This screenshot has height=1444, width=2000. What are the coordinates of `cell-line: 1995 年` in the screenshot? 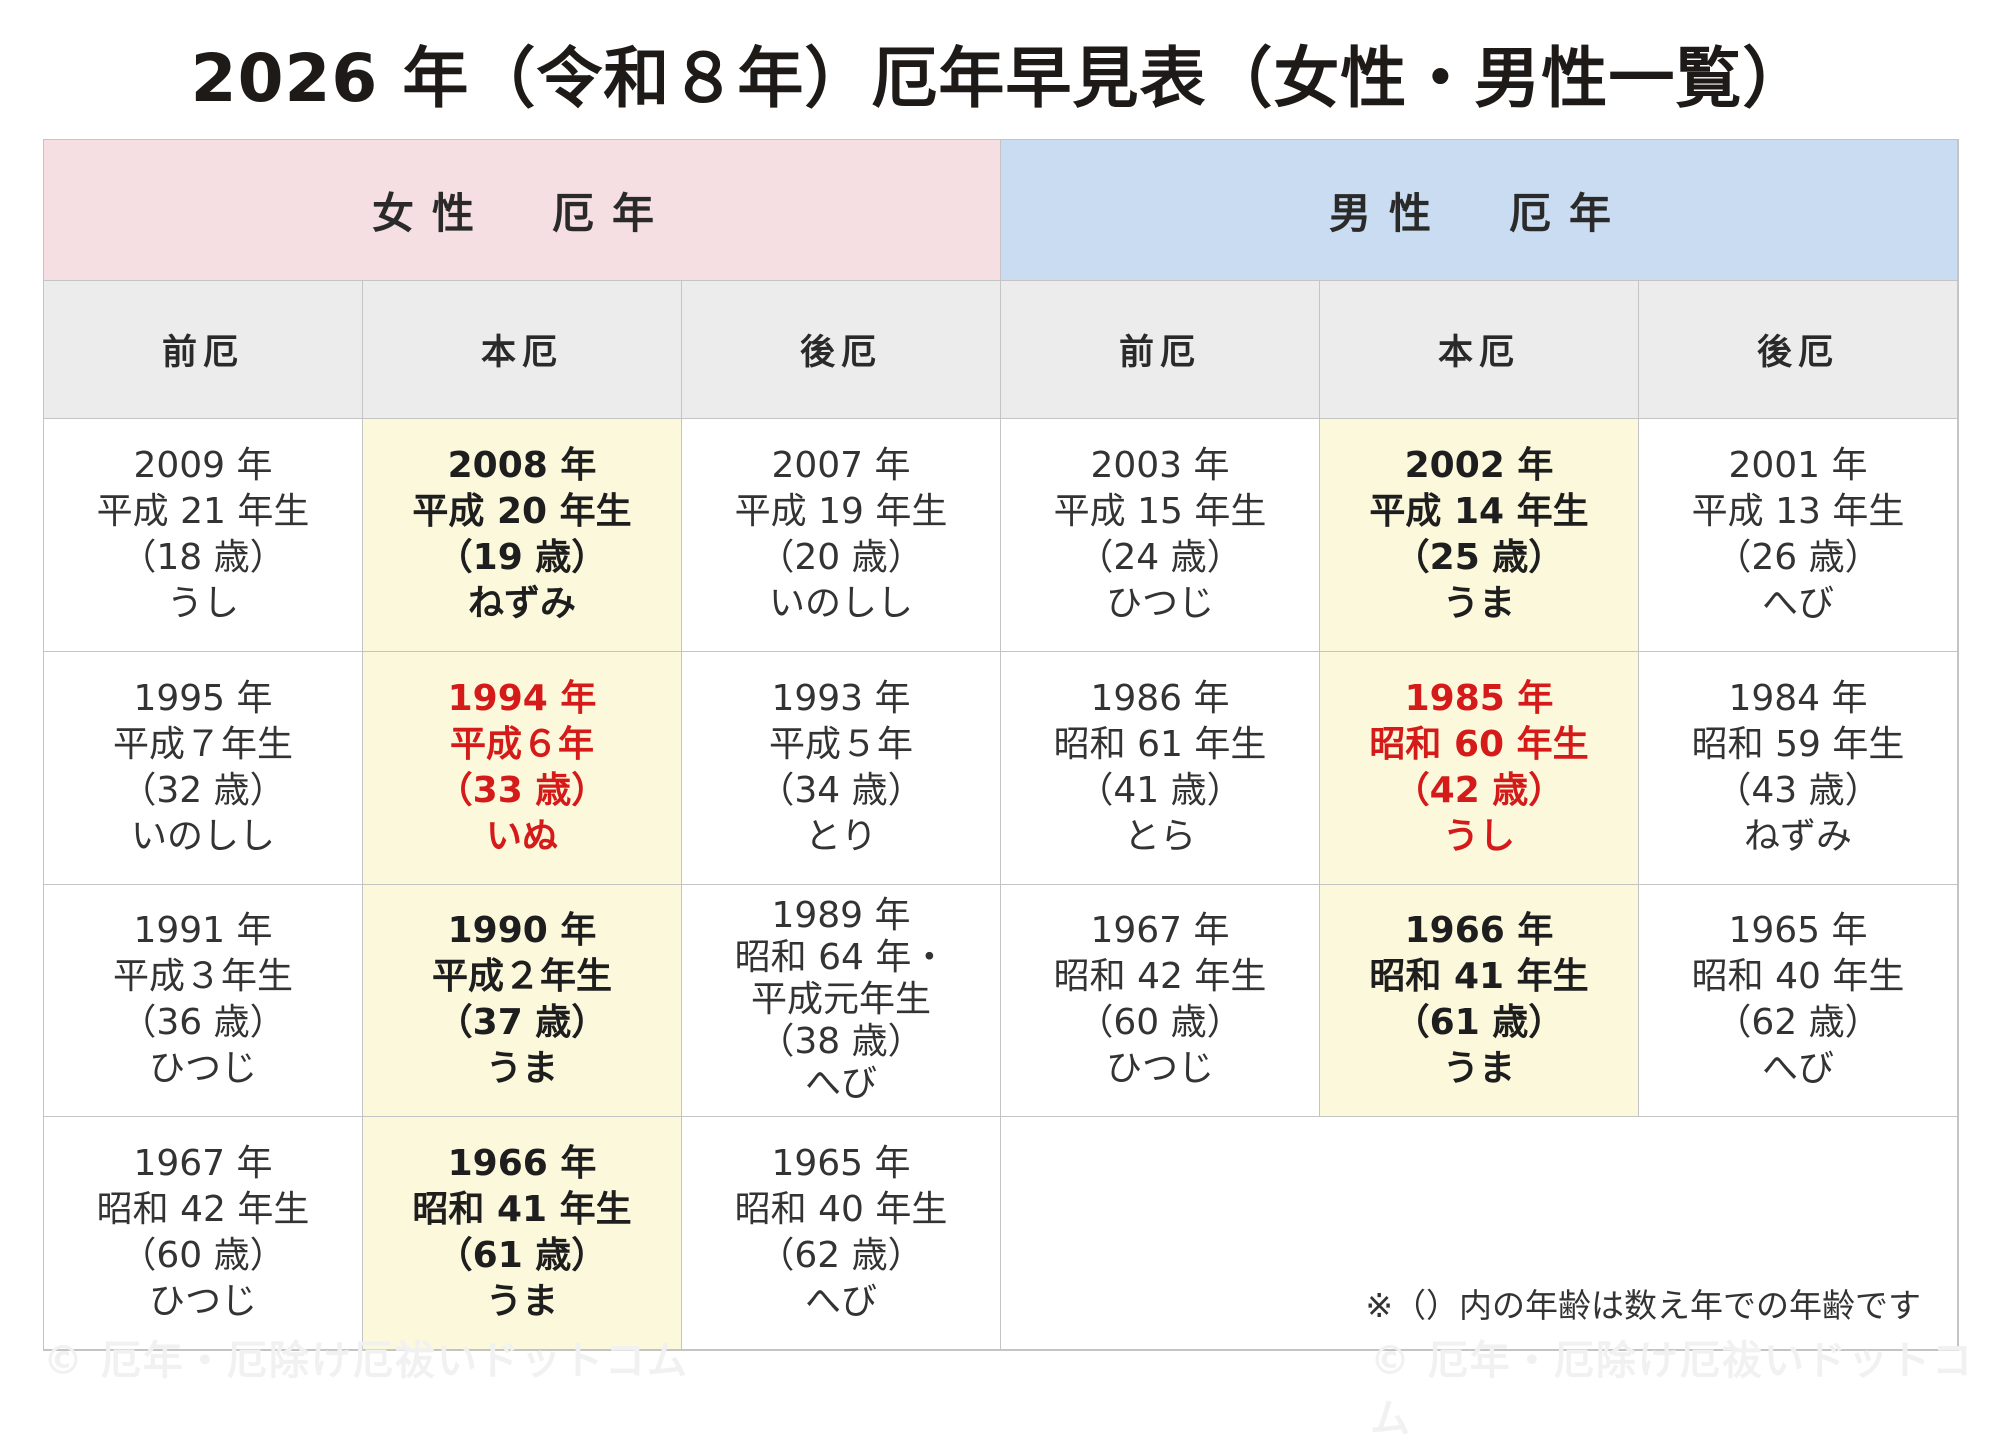 It's located at (203, 698).